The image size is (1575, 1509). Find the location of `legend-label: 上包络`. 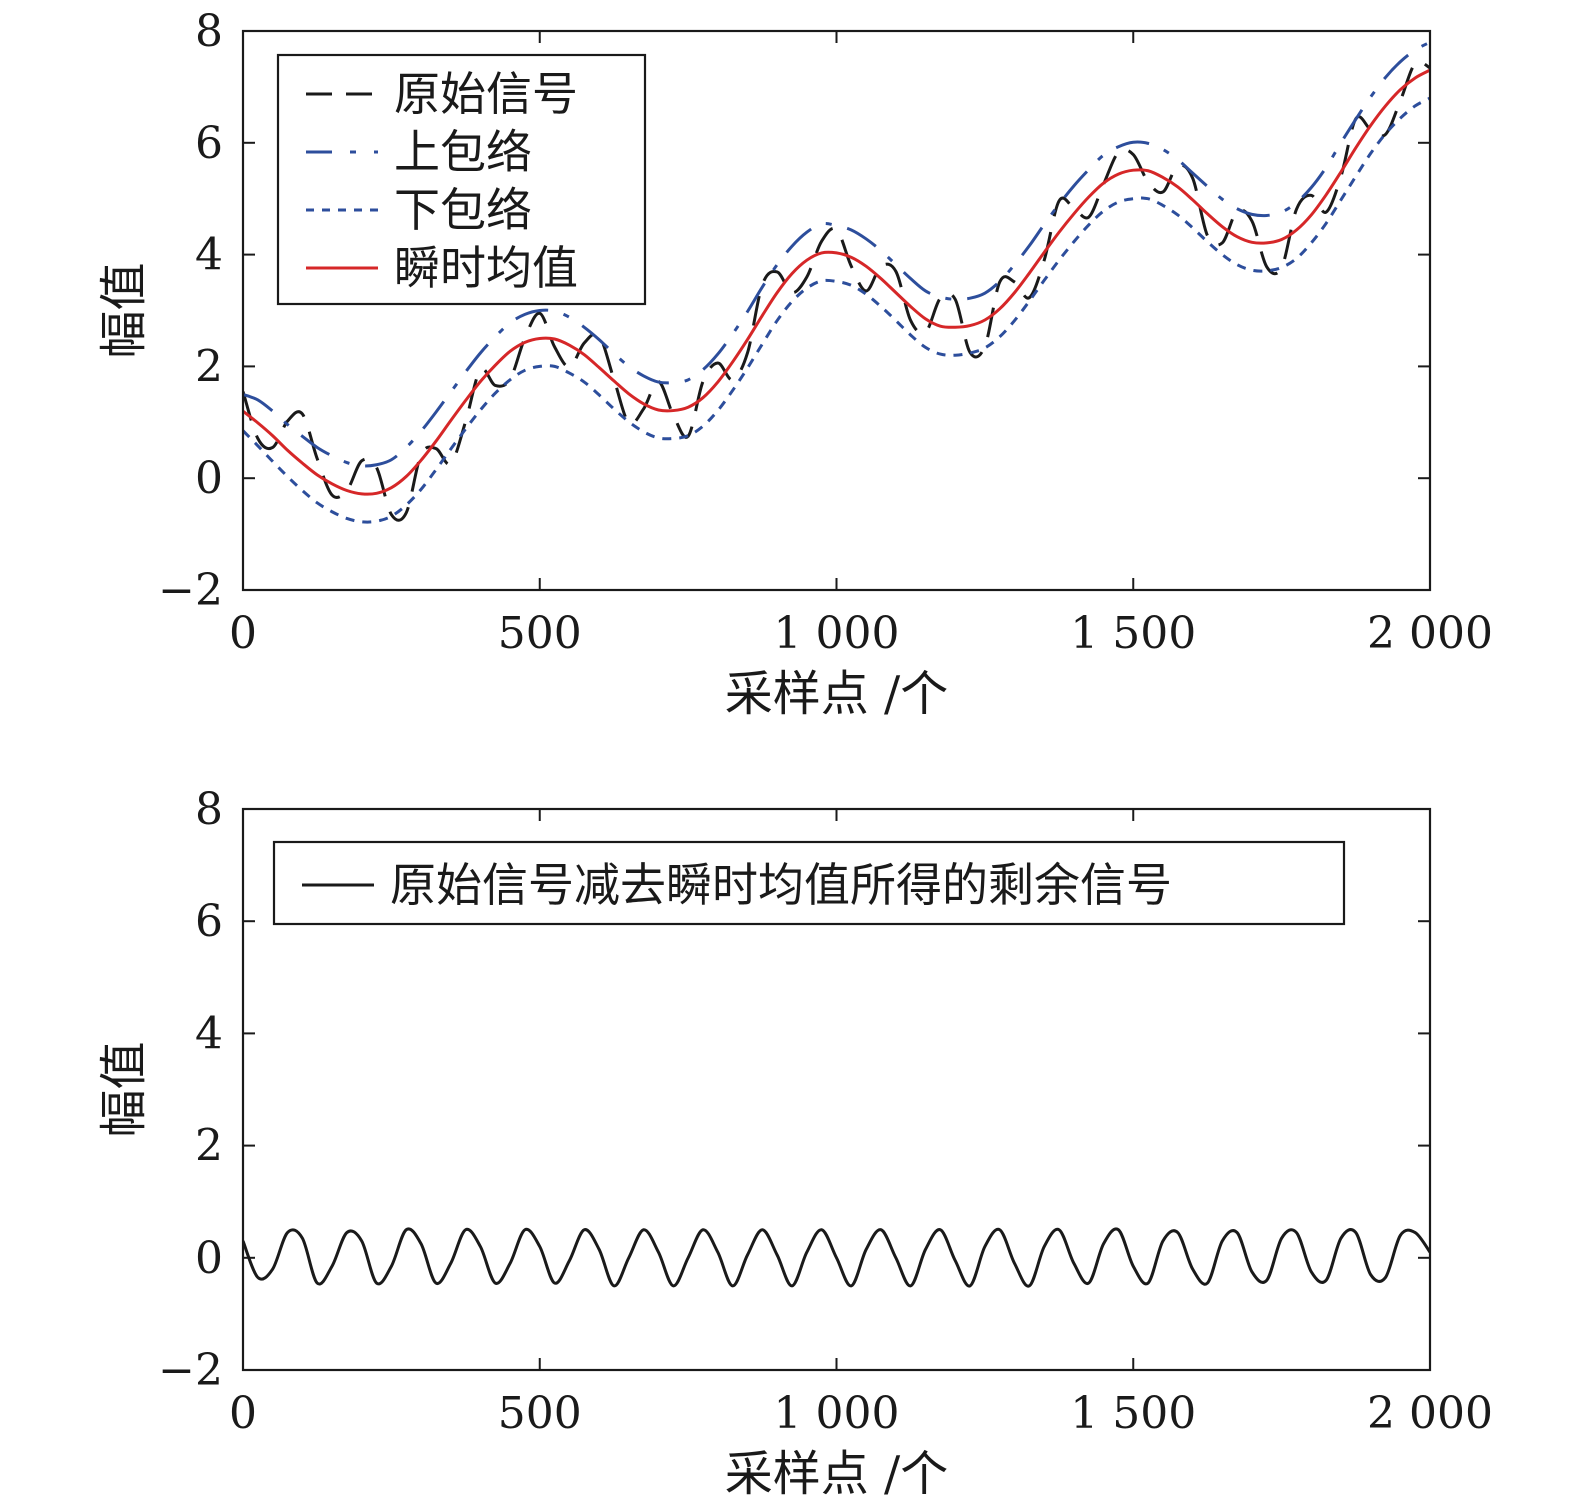

legend-label: 上包络 is located at coordinates (463, 152).